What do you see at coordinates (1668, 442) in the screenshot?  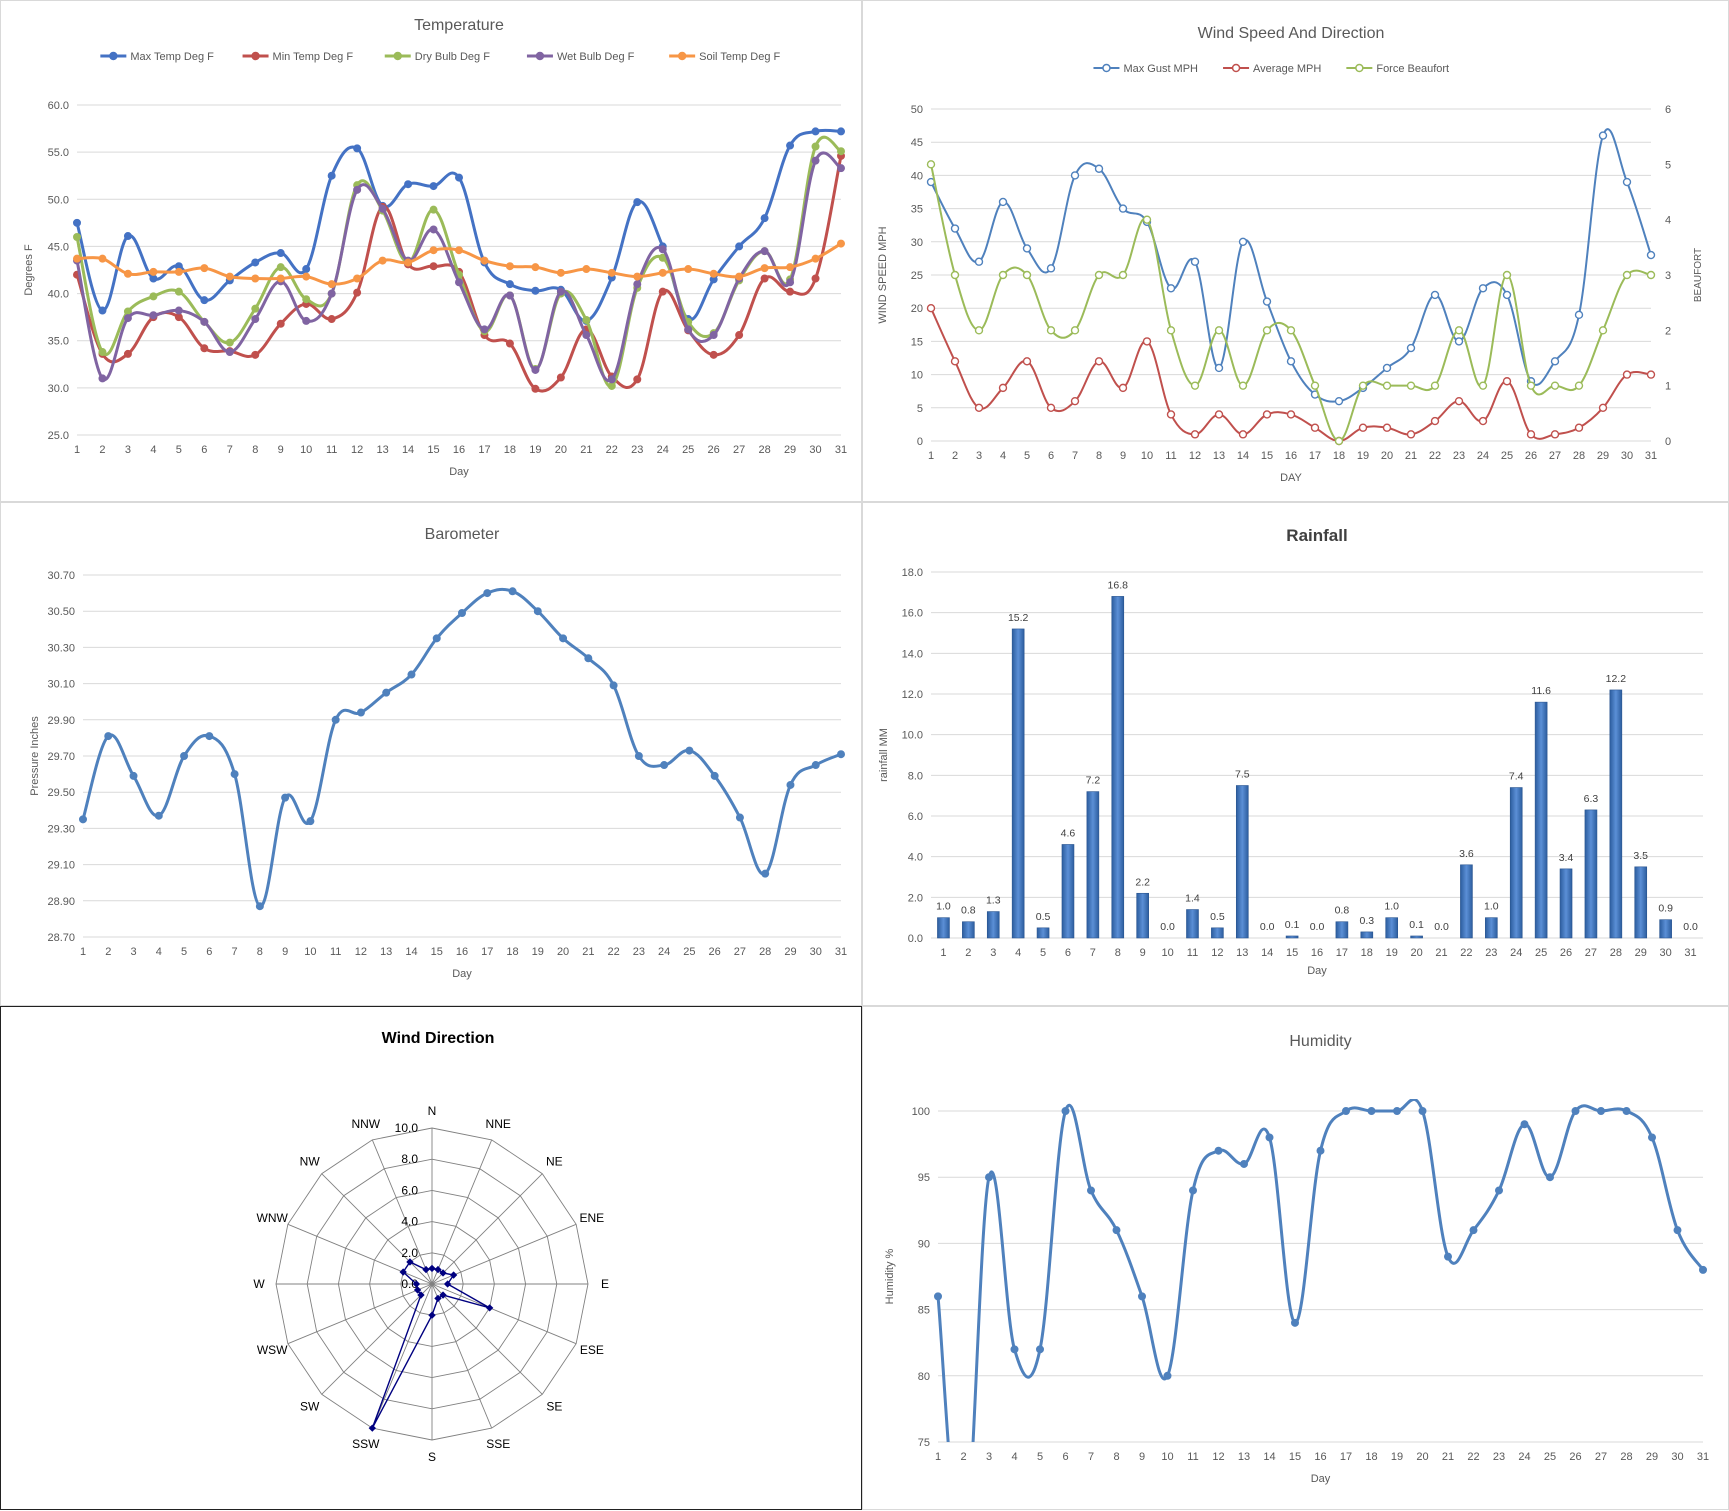 I see `y2-tick-label: 0` at bounding box center [1668, 442].